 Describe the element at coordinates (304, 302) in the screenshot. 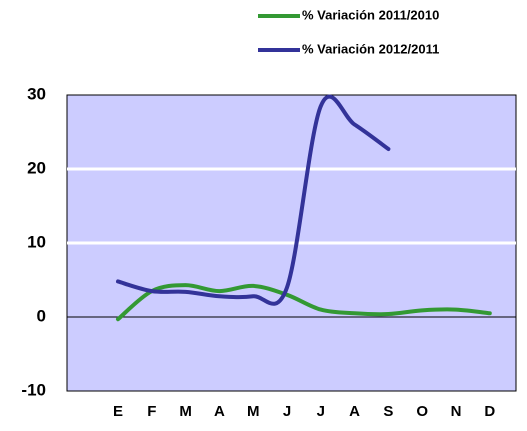

I see `series-line` at that location.